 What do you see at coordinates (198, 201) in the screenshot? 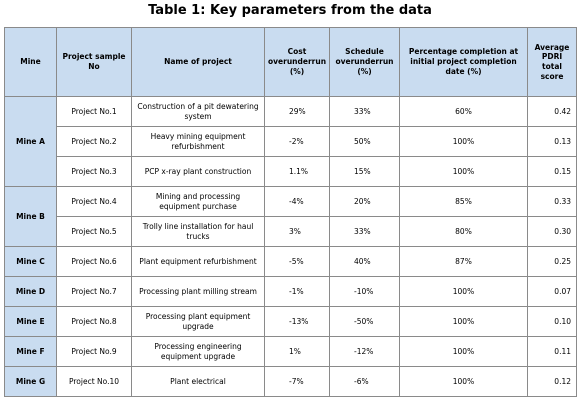
I see `project-name: Mining and processing equipment purchase` at bounding box center [198, 201].